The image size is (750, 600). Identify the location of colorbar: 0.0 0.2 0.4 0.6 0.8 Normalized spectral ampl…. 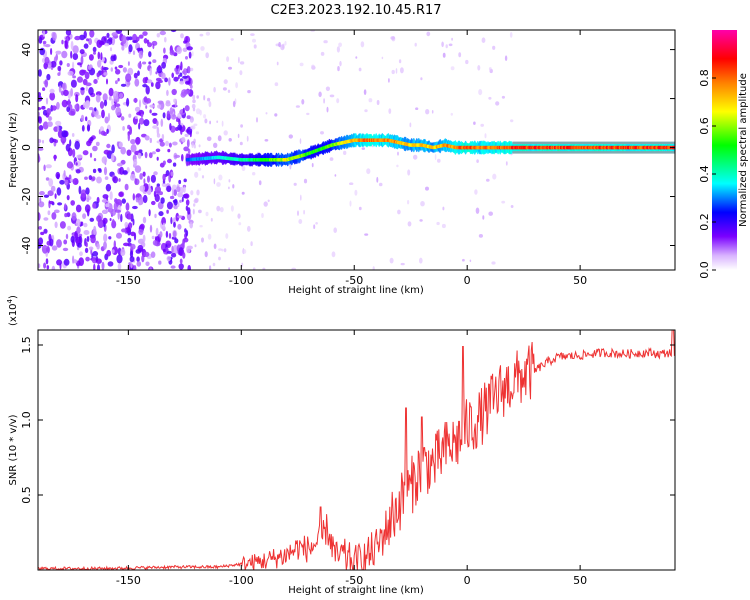
(723, 154).